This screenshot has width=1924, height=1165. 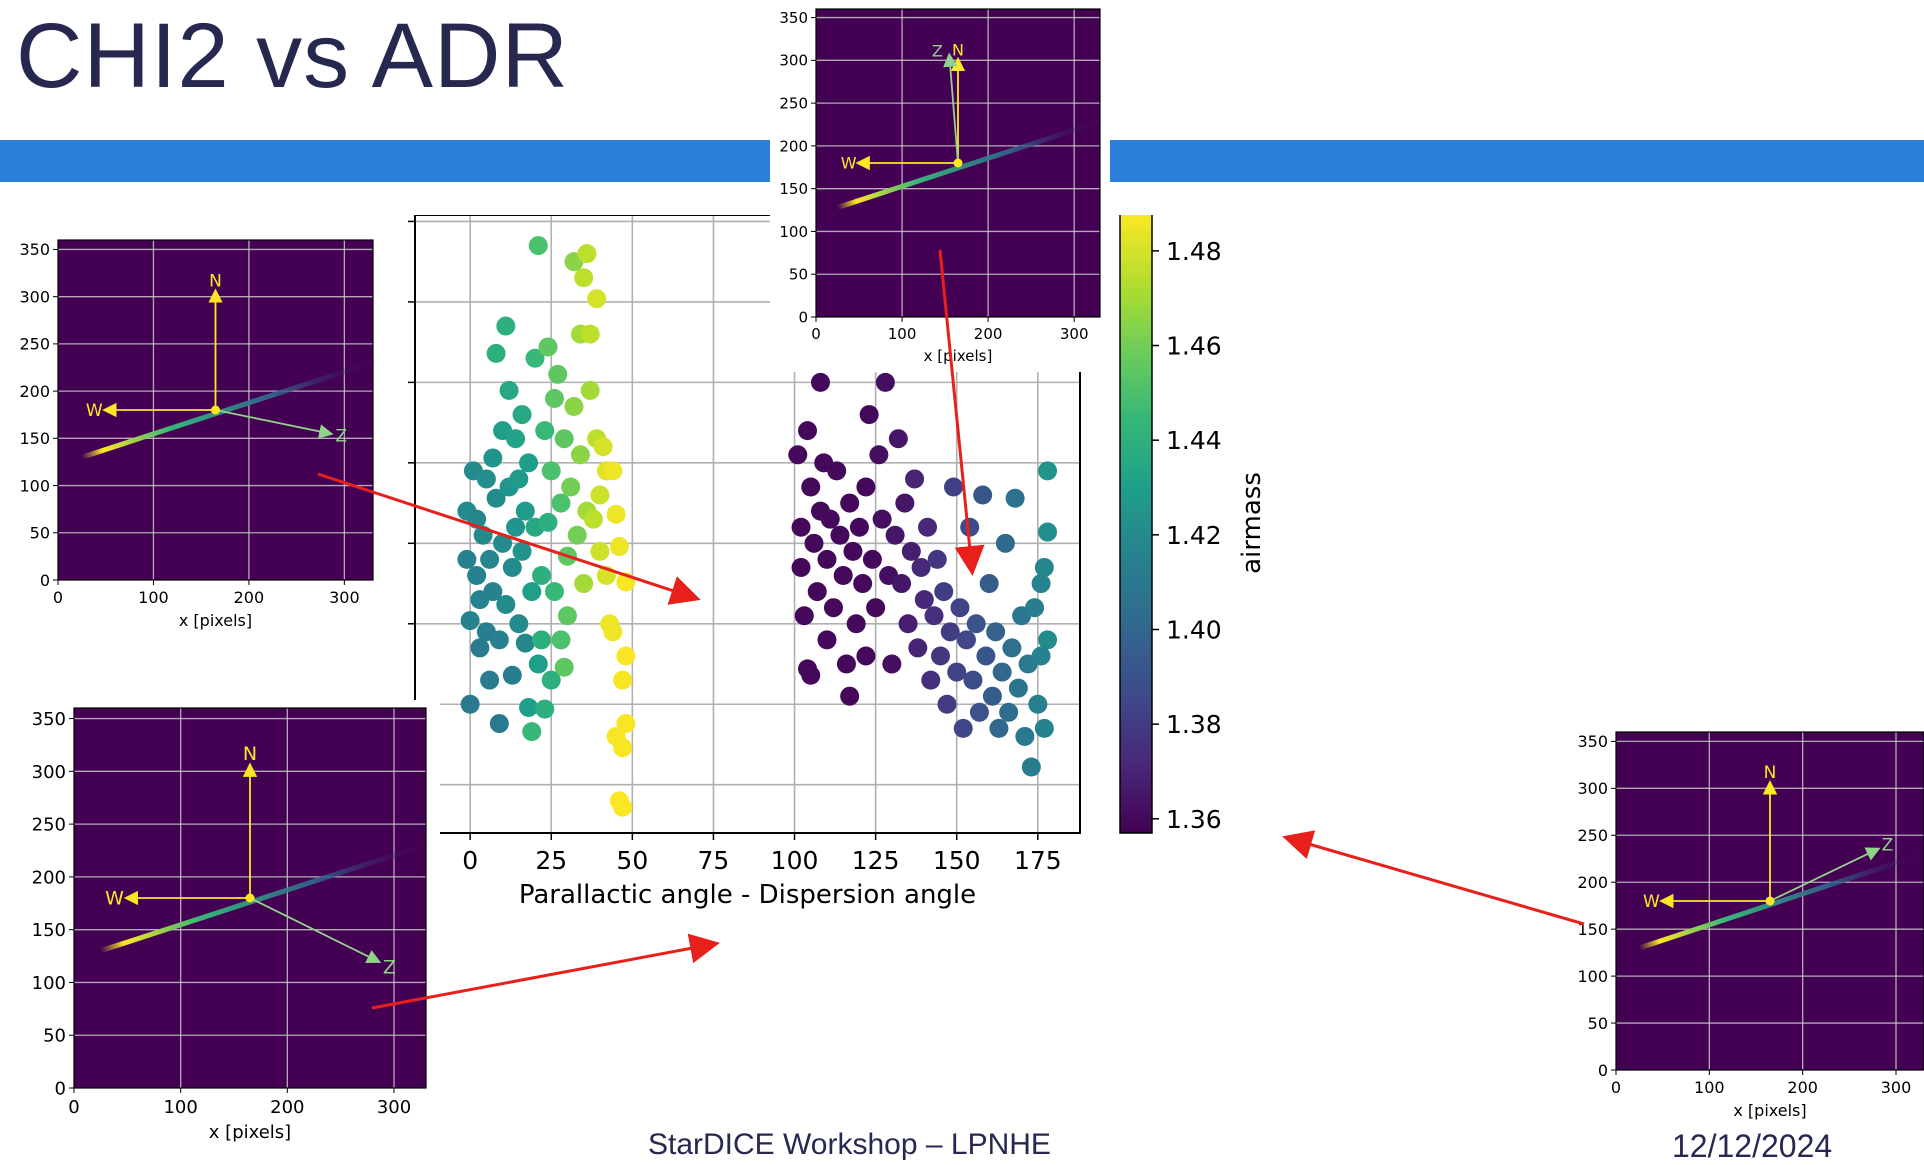 What do you see at coordinates (60, 1088) in the screenshot?
I see `inset-y-tick-label: 0` at bounding box center [60, 1088].